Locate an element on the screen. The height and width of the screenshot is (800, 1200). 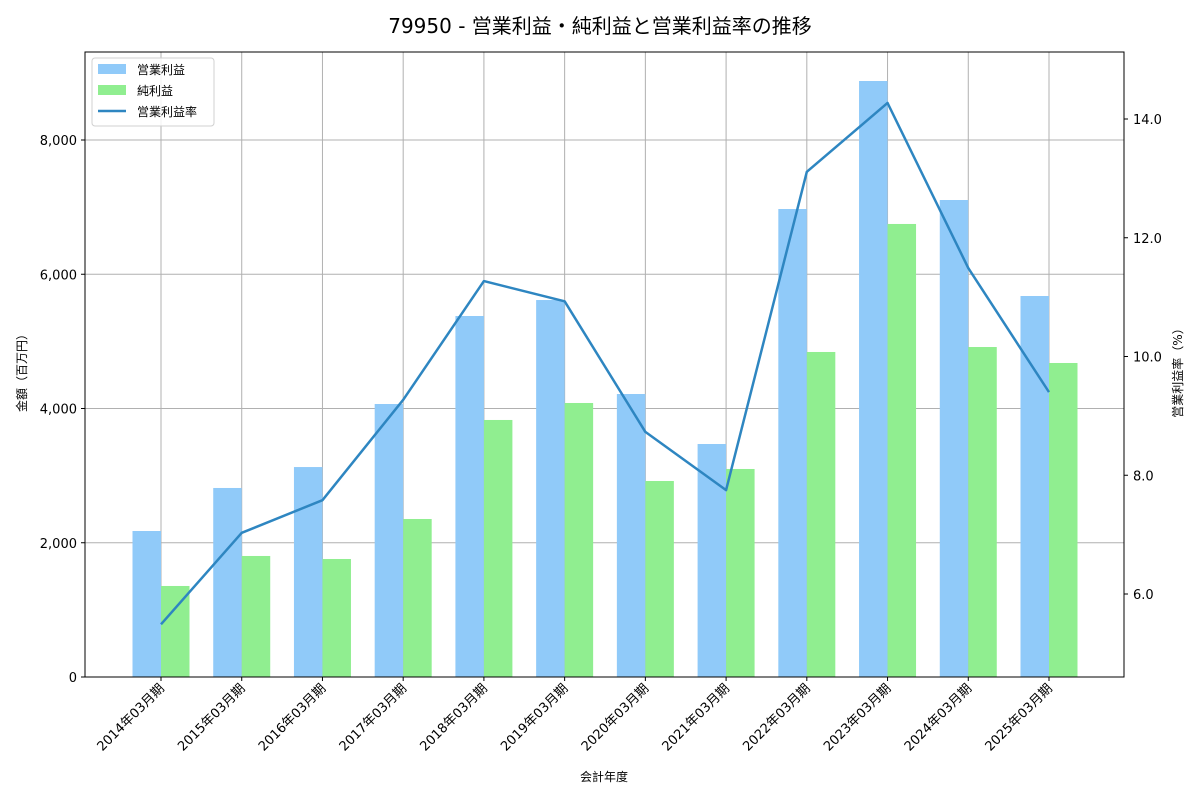
y-axis-label: 金額（百万円） is located at coordinates (21, 370).